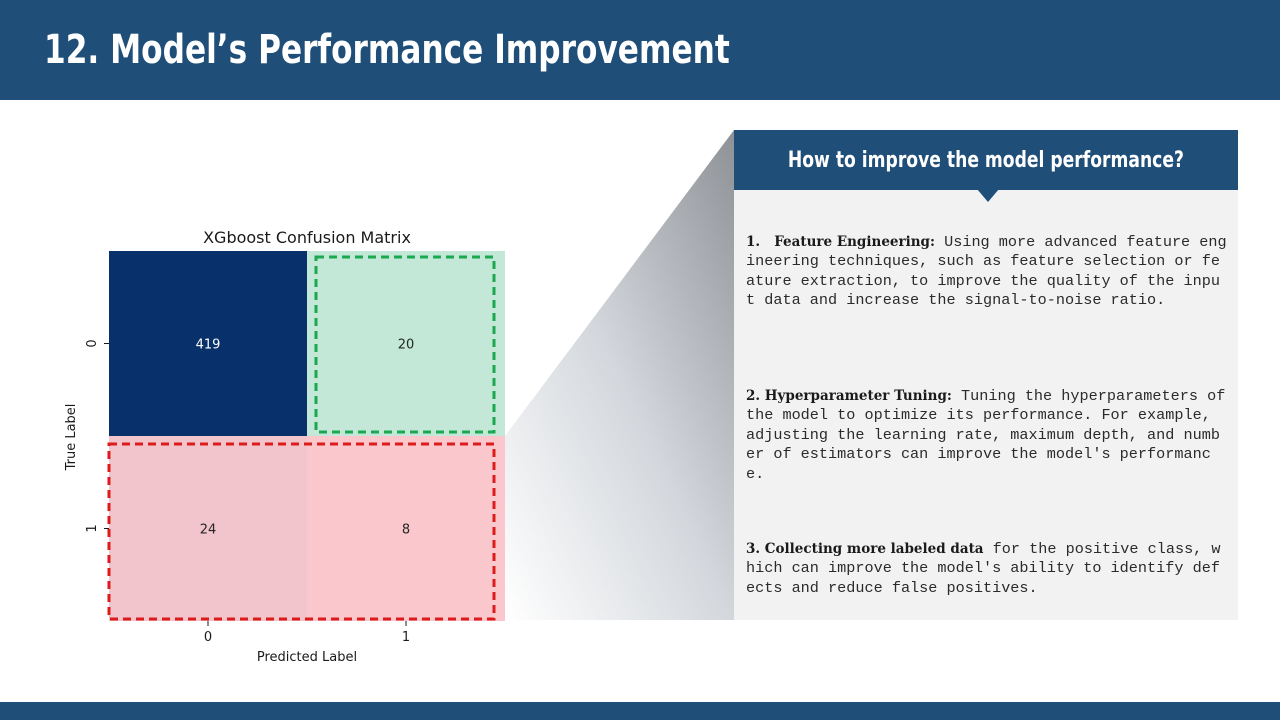 The height and width of the screenshot is (720, 1280). Describe the element at coordinates (849, 396) in the screenshot. I see `tip-heading: 2. Hyperparameter Tuning:` at that location.